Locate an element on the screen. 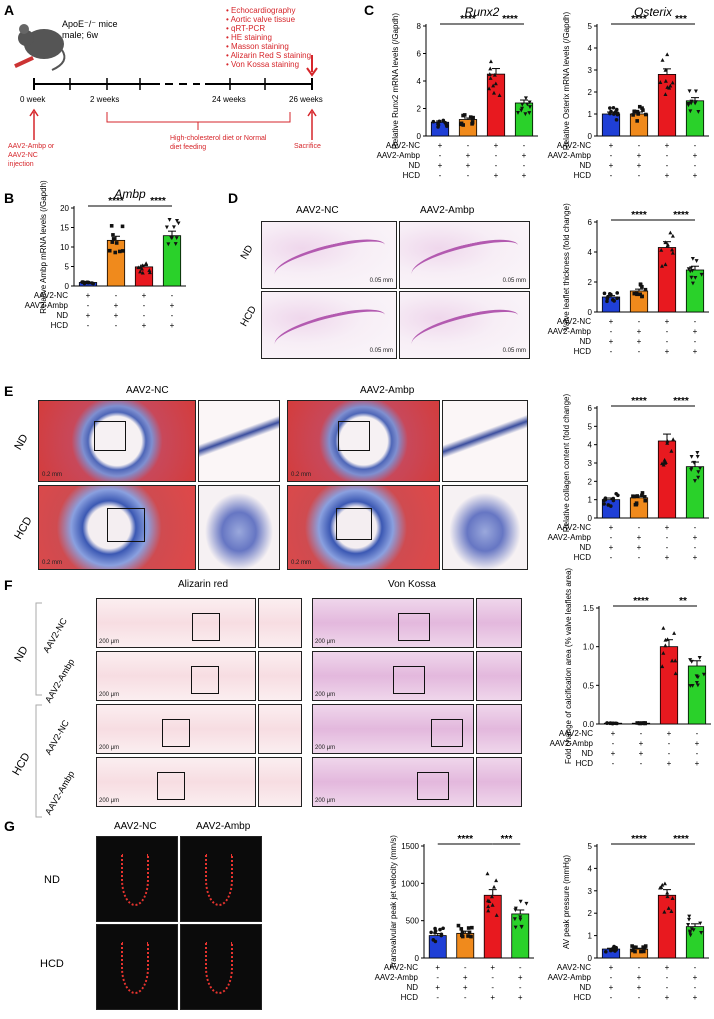  procedure-item: • Aortic valve tissue is located at coordinates (261, 19).